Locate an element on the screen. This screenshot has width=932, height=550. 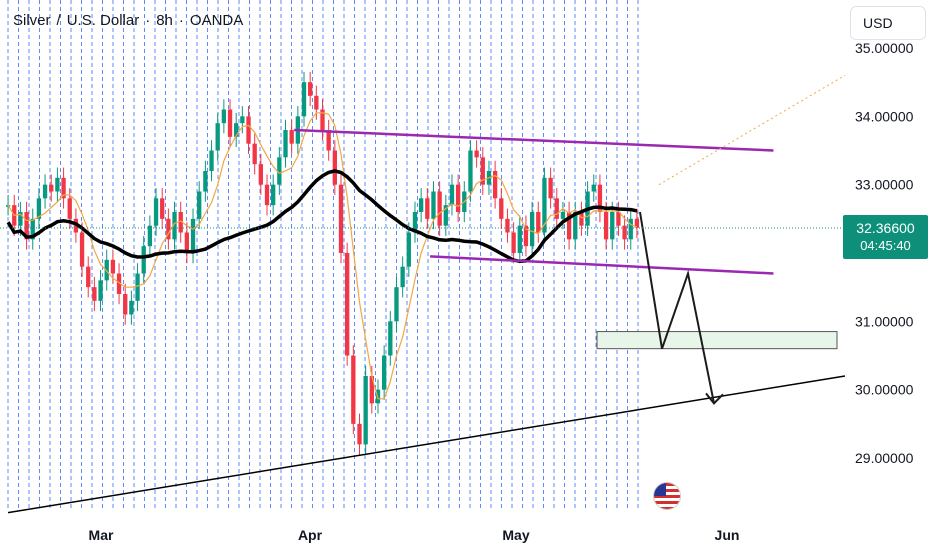
currency-button: USD is located at coordinates (888, 23).